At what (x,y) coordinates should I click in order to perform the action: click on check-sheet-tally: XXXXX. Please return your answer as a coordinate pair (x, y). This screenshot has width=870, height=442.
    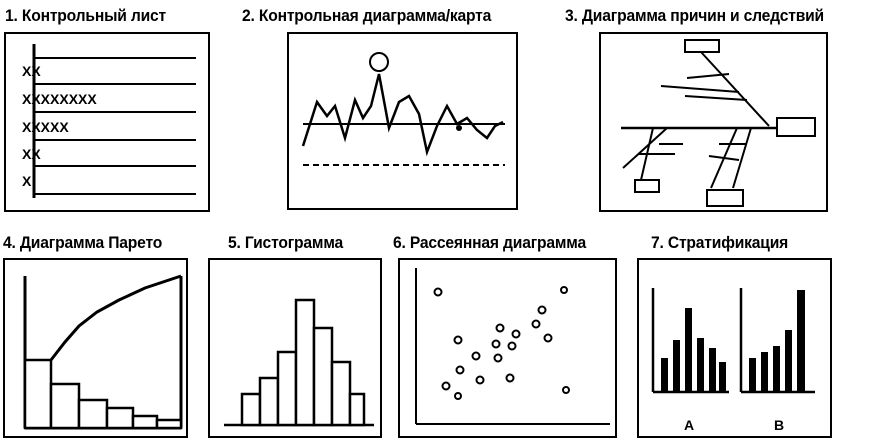
    Looking at the image, I should click on (45, 127).